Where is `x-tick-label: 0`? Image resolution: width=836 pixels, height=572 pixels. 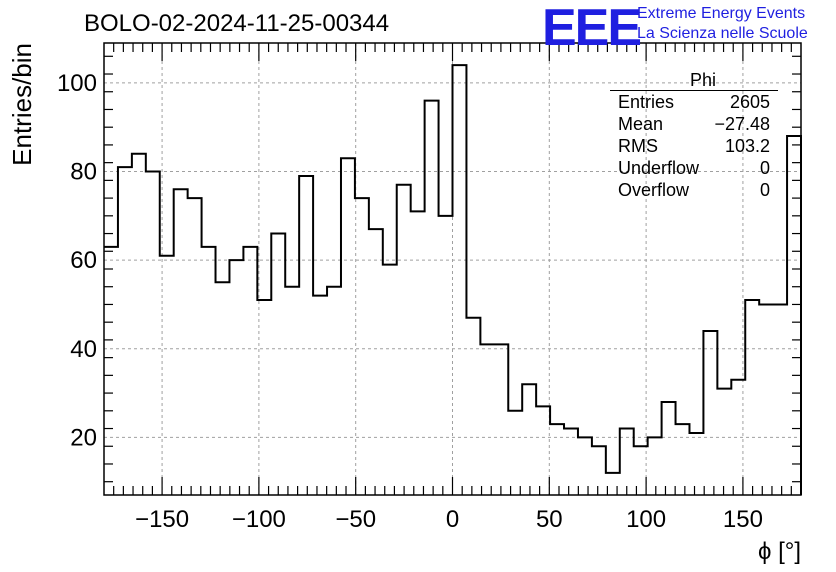 x-tick-label: 0 is located at coordinates (452, 519).